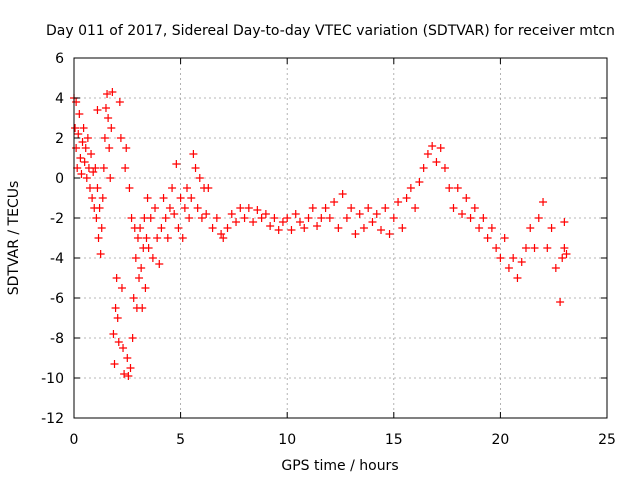  I want to click on x-tick-label: 20, so click(500, 440).